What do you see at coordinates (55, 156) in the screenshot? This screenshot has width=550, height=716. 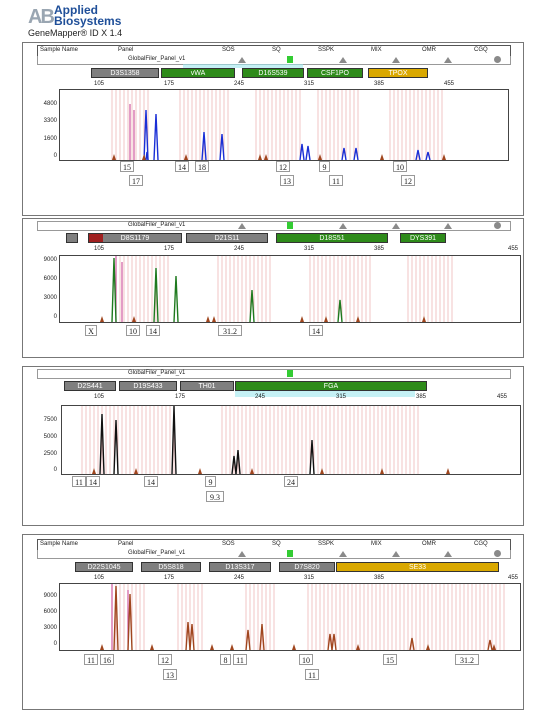 I see `y-tick: 0` at bounding box center [55, 156].